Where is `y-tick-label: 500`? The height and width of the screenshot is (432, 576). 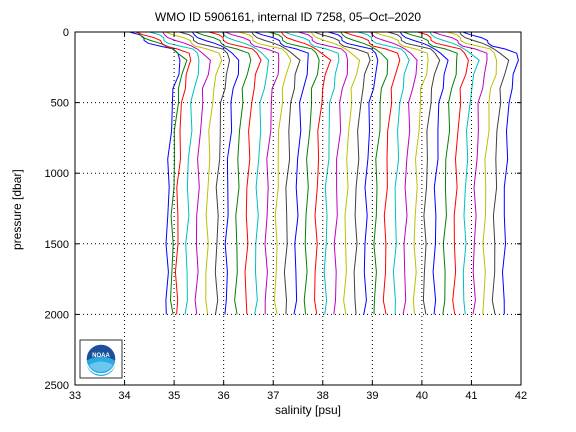 y-tick-label: 500 is located at coordinates (60, 104).